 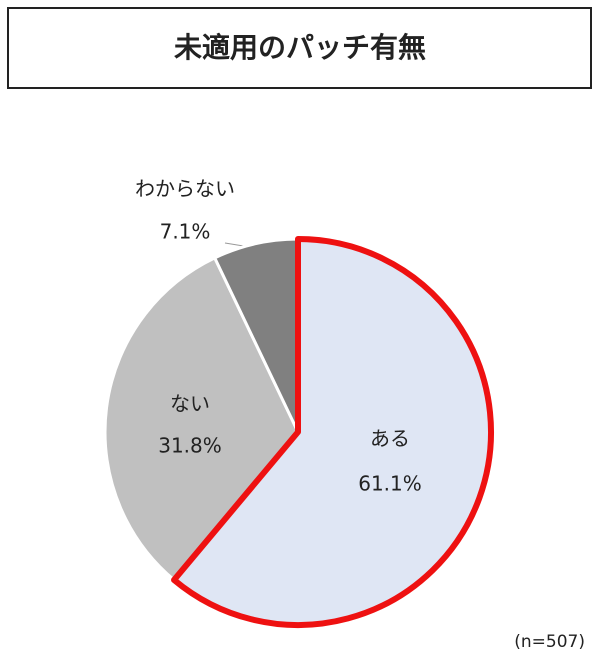 I want to click on note: (n=507), so click(x=549, y=642).